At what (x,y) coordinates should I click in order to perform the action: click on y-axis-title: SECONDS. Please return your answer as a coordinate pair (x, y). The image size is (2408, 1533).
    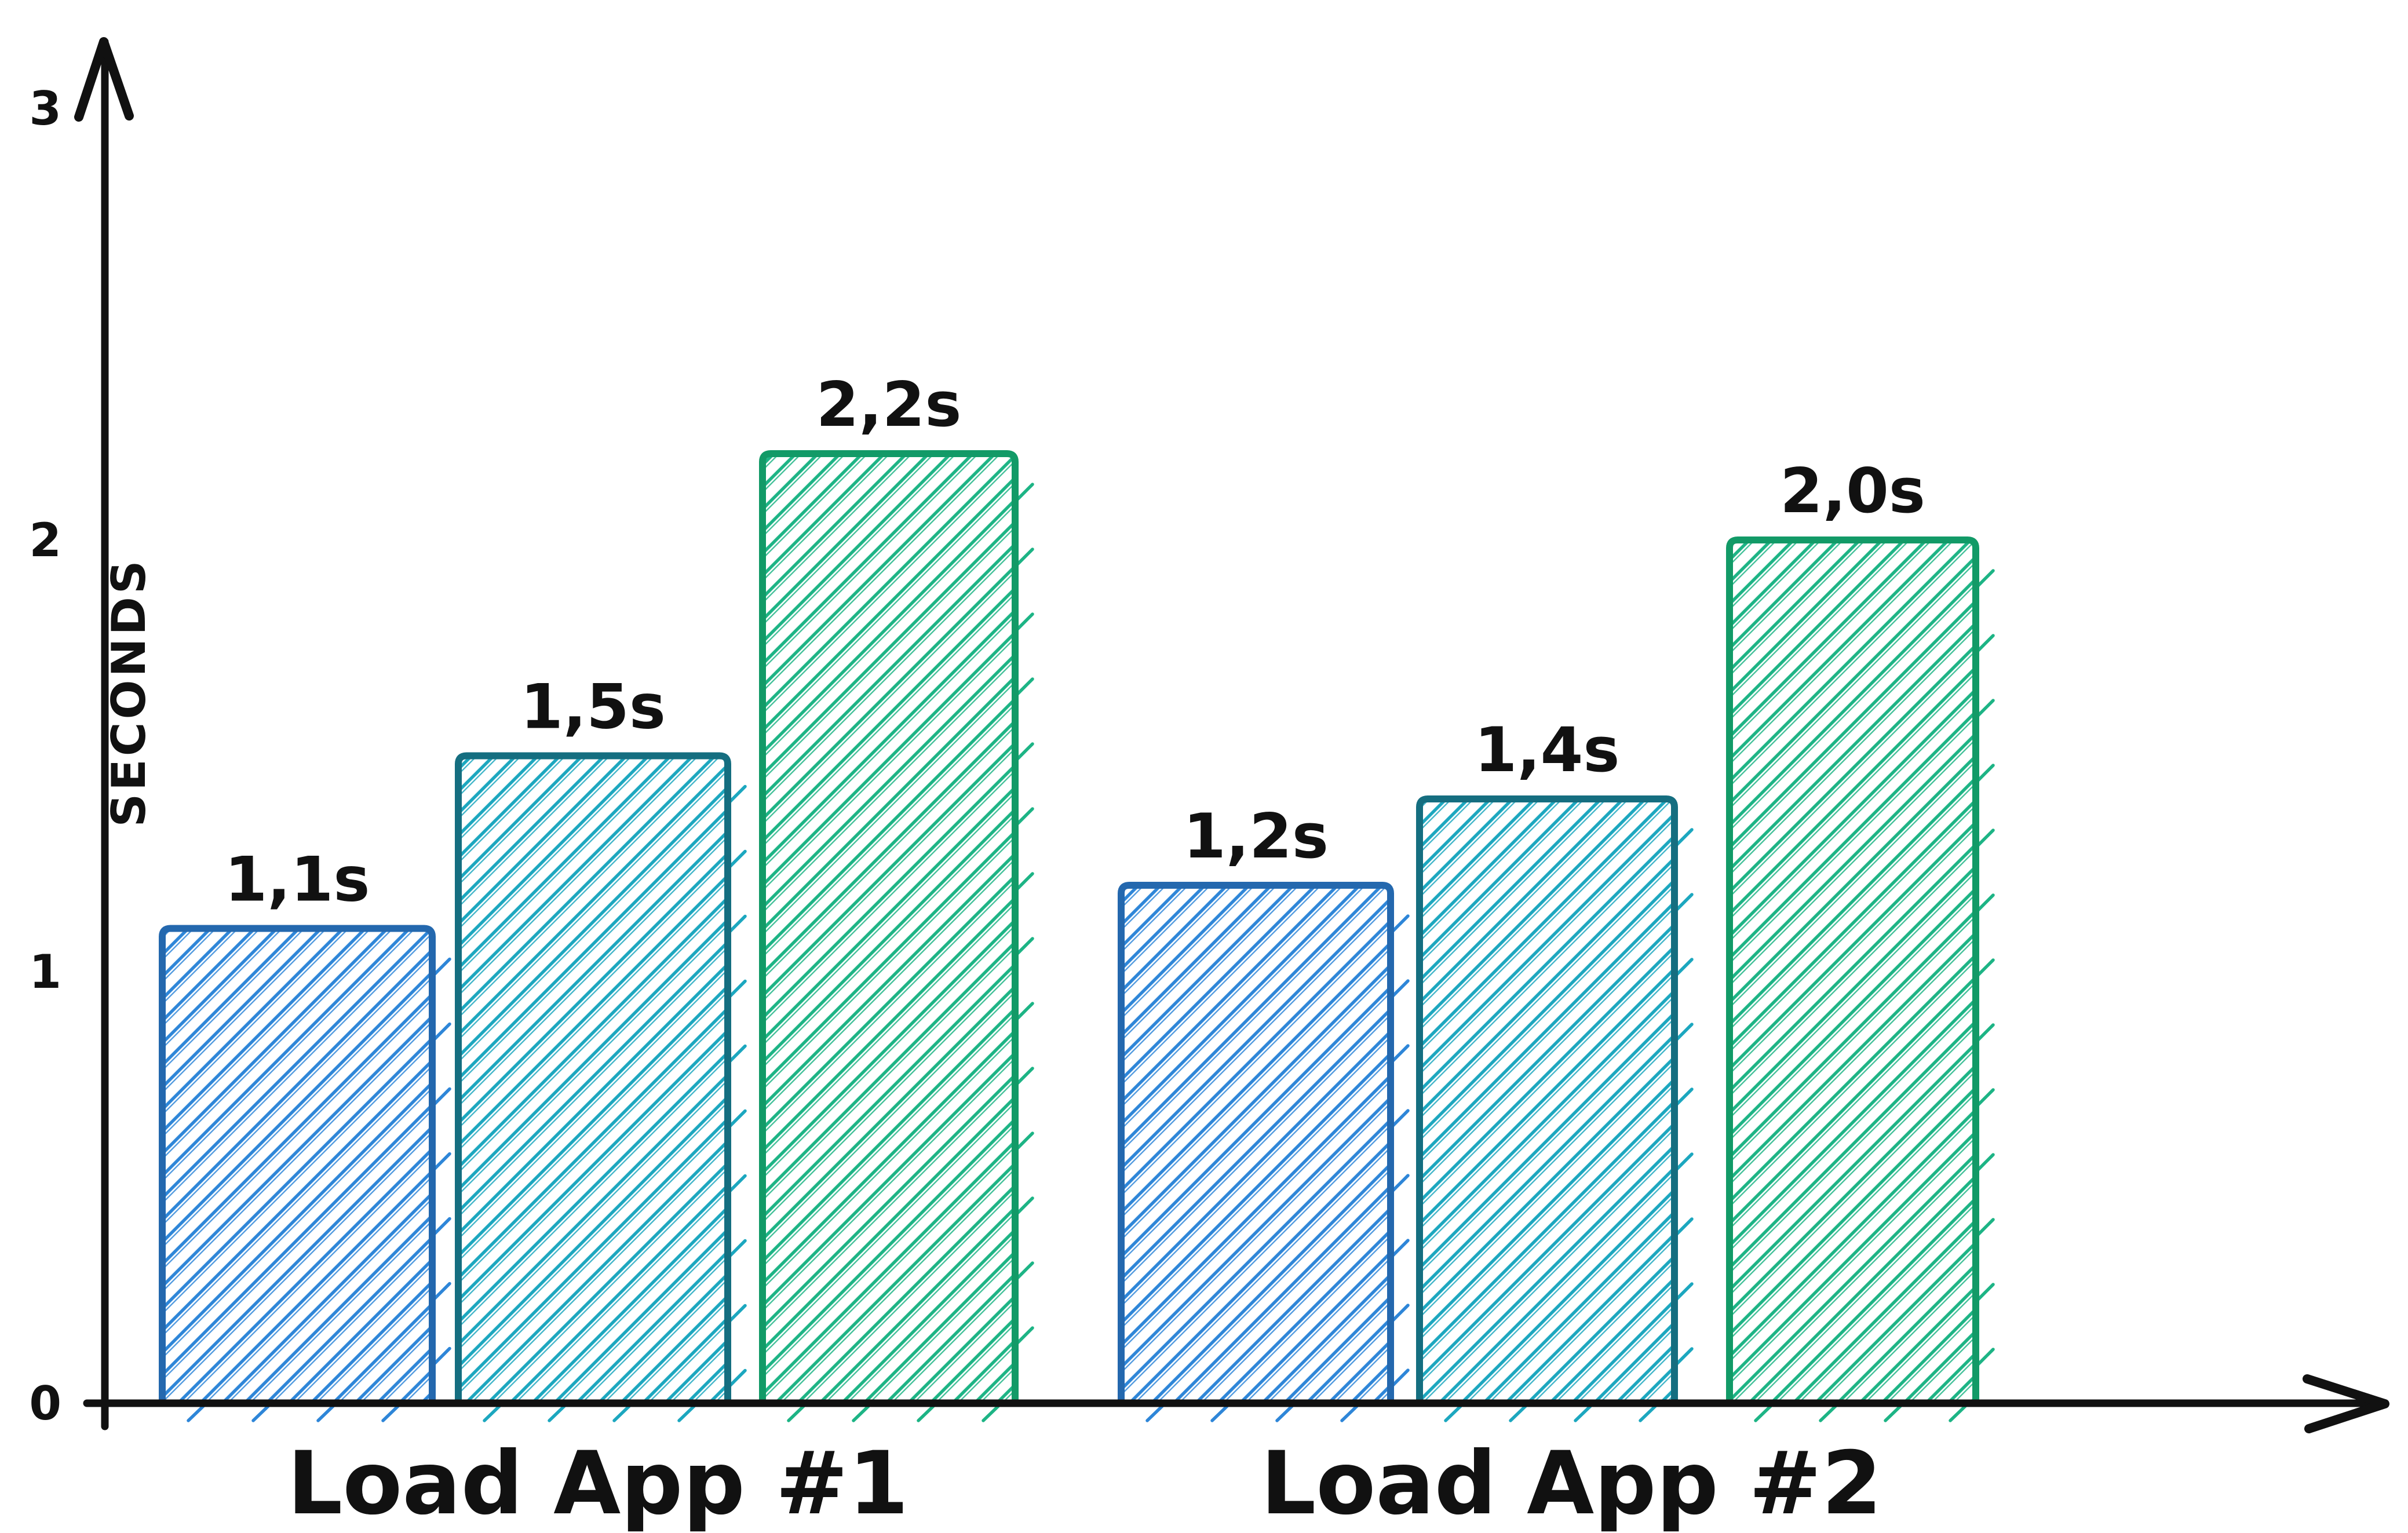
    Looking at the image, I should click on (129, 693).